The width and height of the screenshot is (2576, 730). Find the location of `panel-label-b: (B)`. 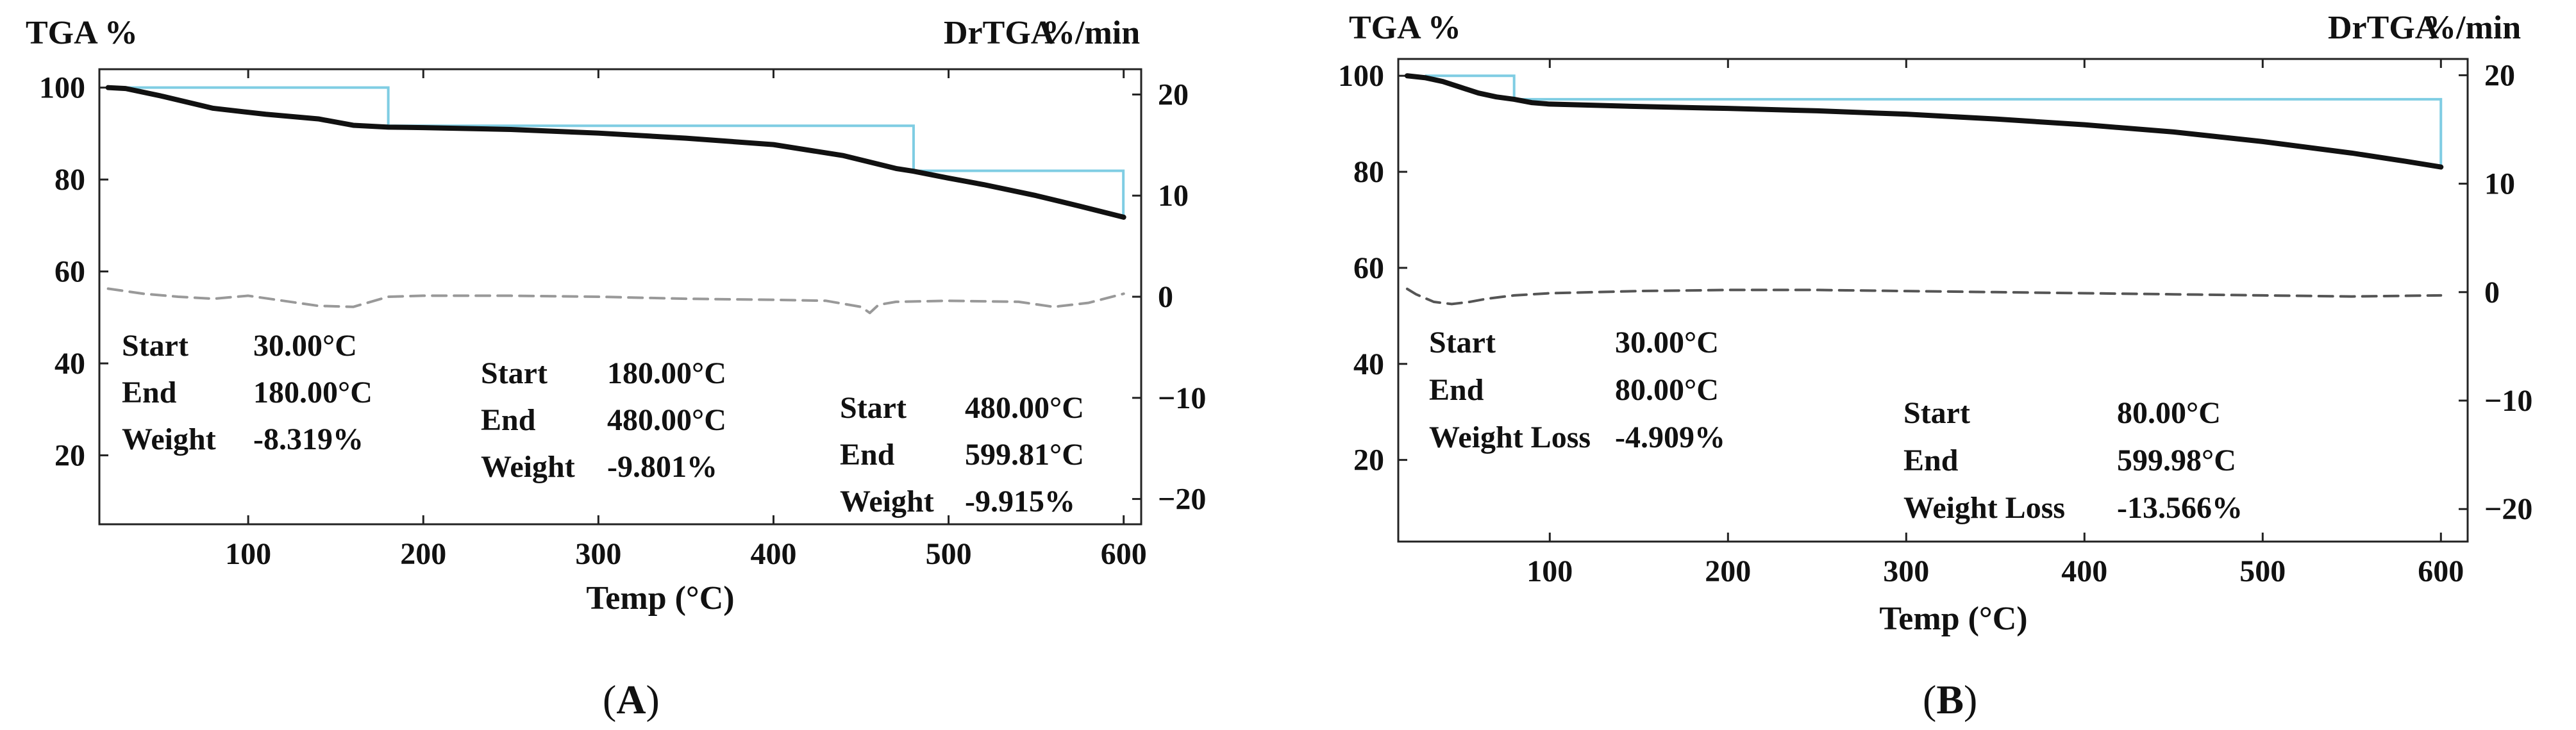

panel-label-b: (B) is located at coordinates (1950, 699).